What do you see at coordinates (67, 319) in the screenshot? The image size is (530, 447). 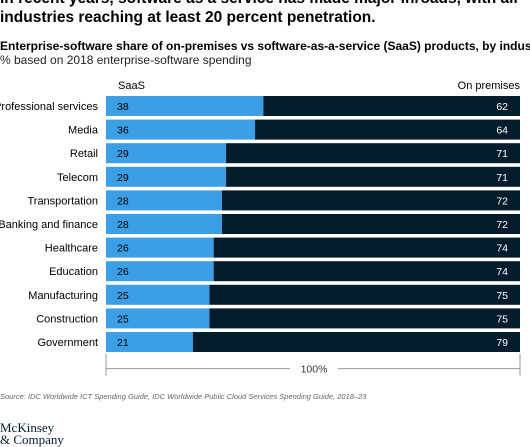 I see `category-label-construction: Construction` at bounding box center [67, 319].